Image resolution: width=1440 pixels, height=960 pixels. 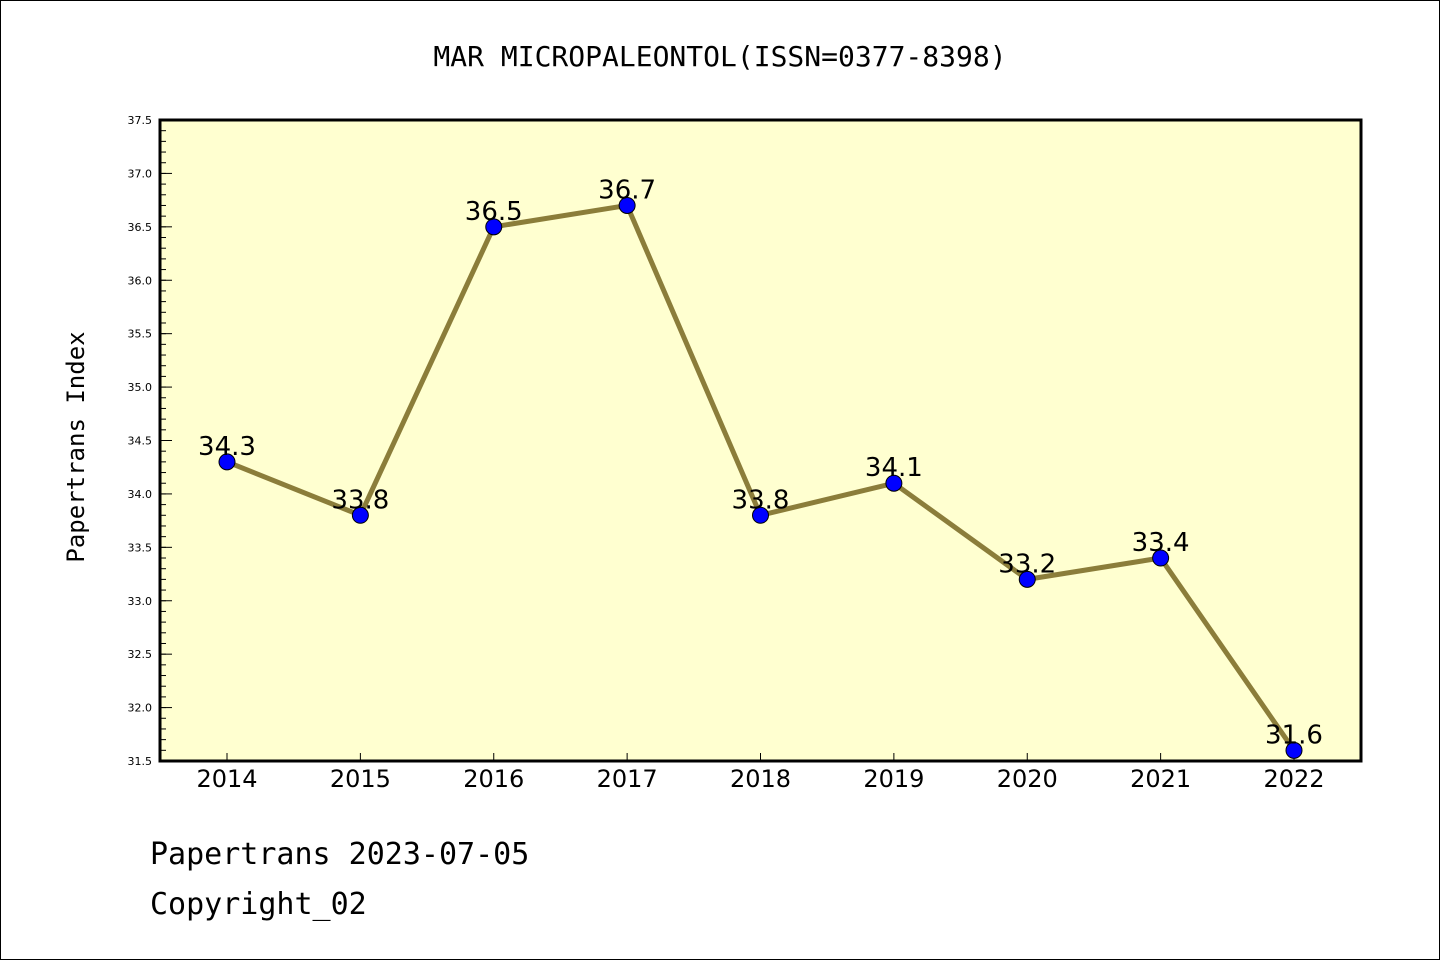 What do you see at coordinates (627, 190) in the screenshot?
I see `data-label: 36.7` at bounding box center [627, 190].